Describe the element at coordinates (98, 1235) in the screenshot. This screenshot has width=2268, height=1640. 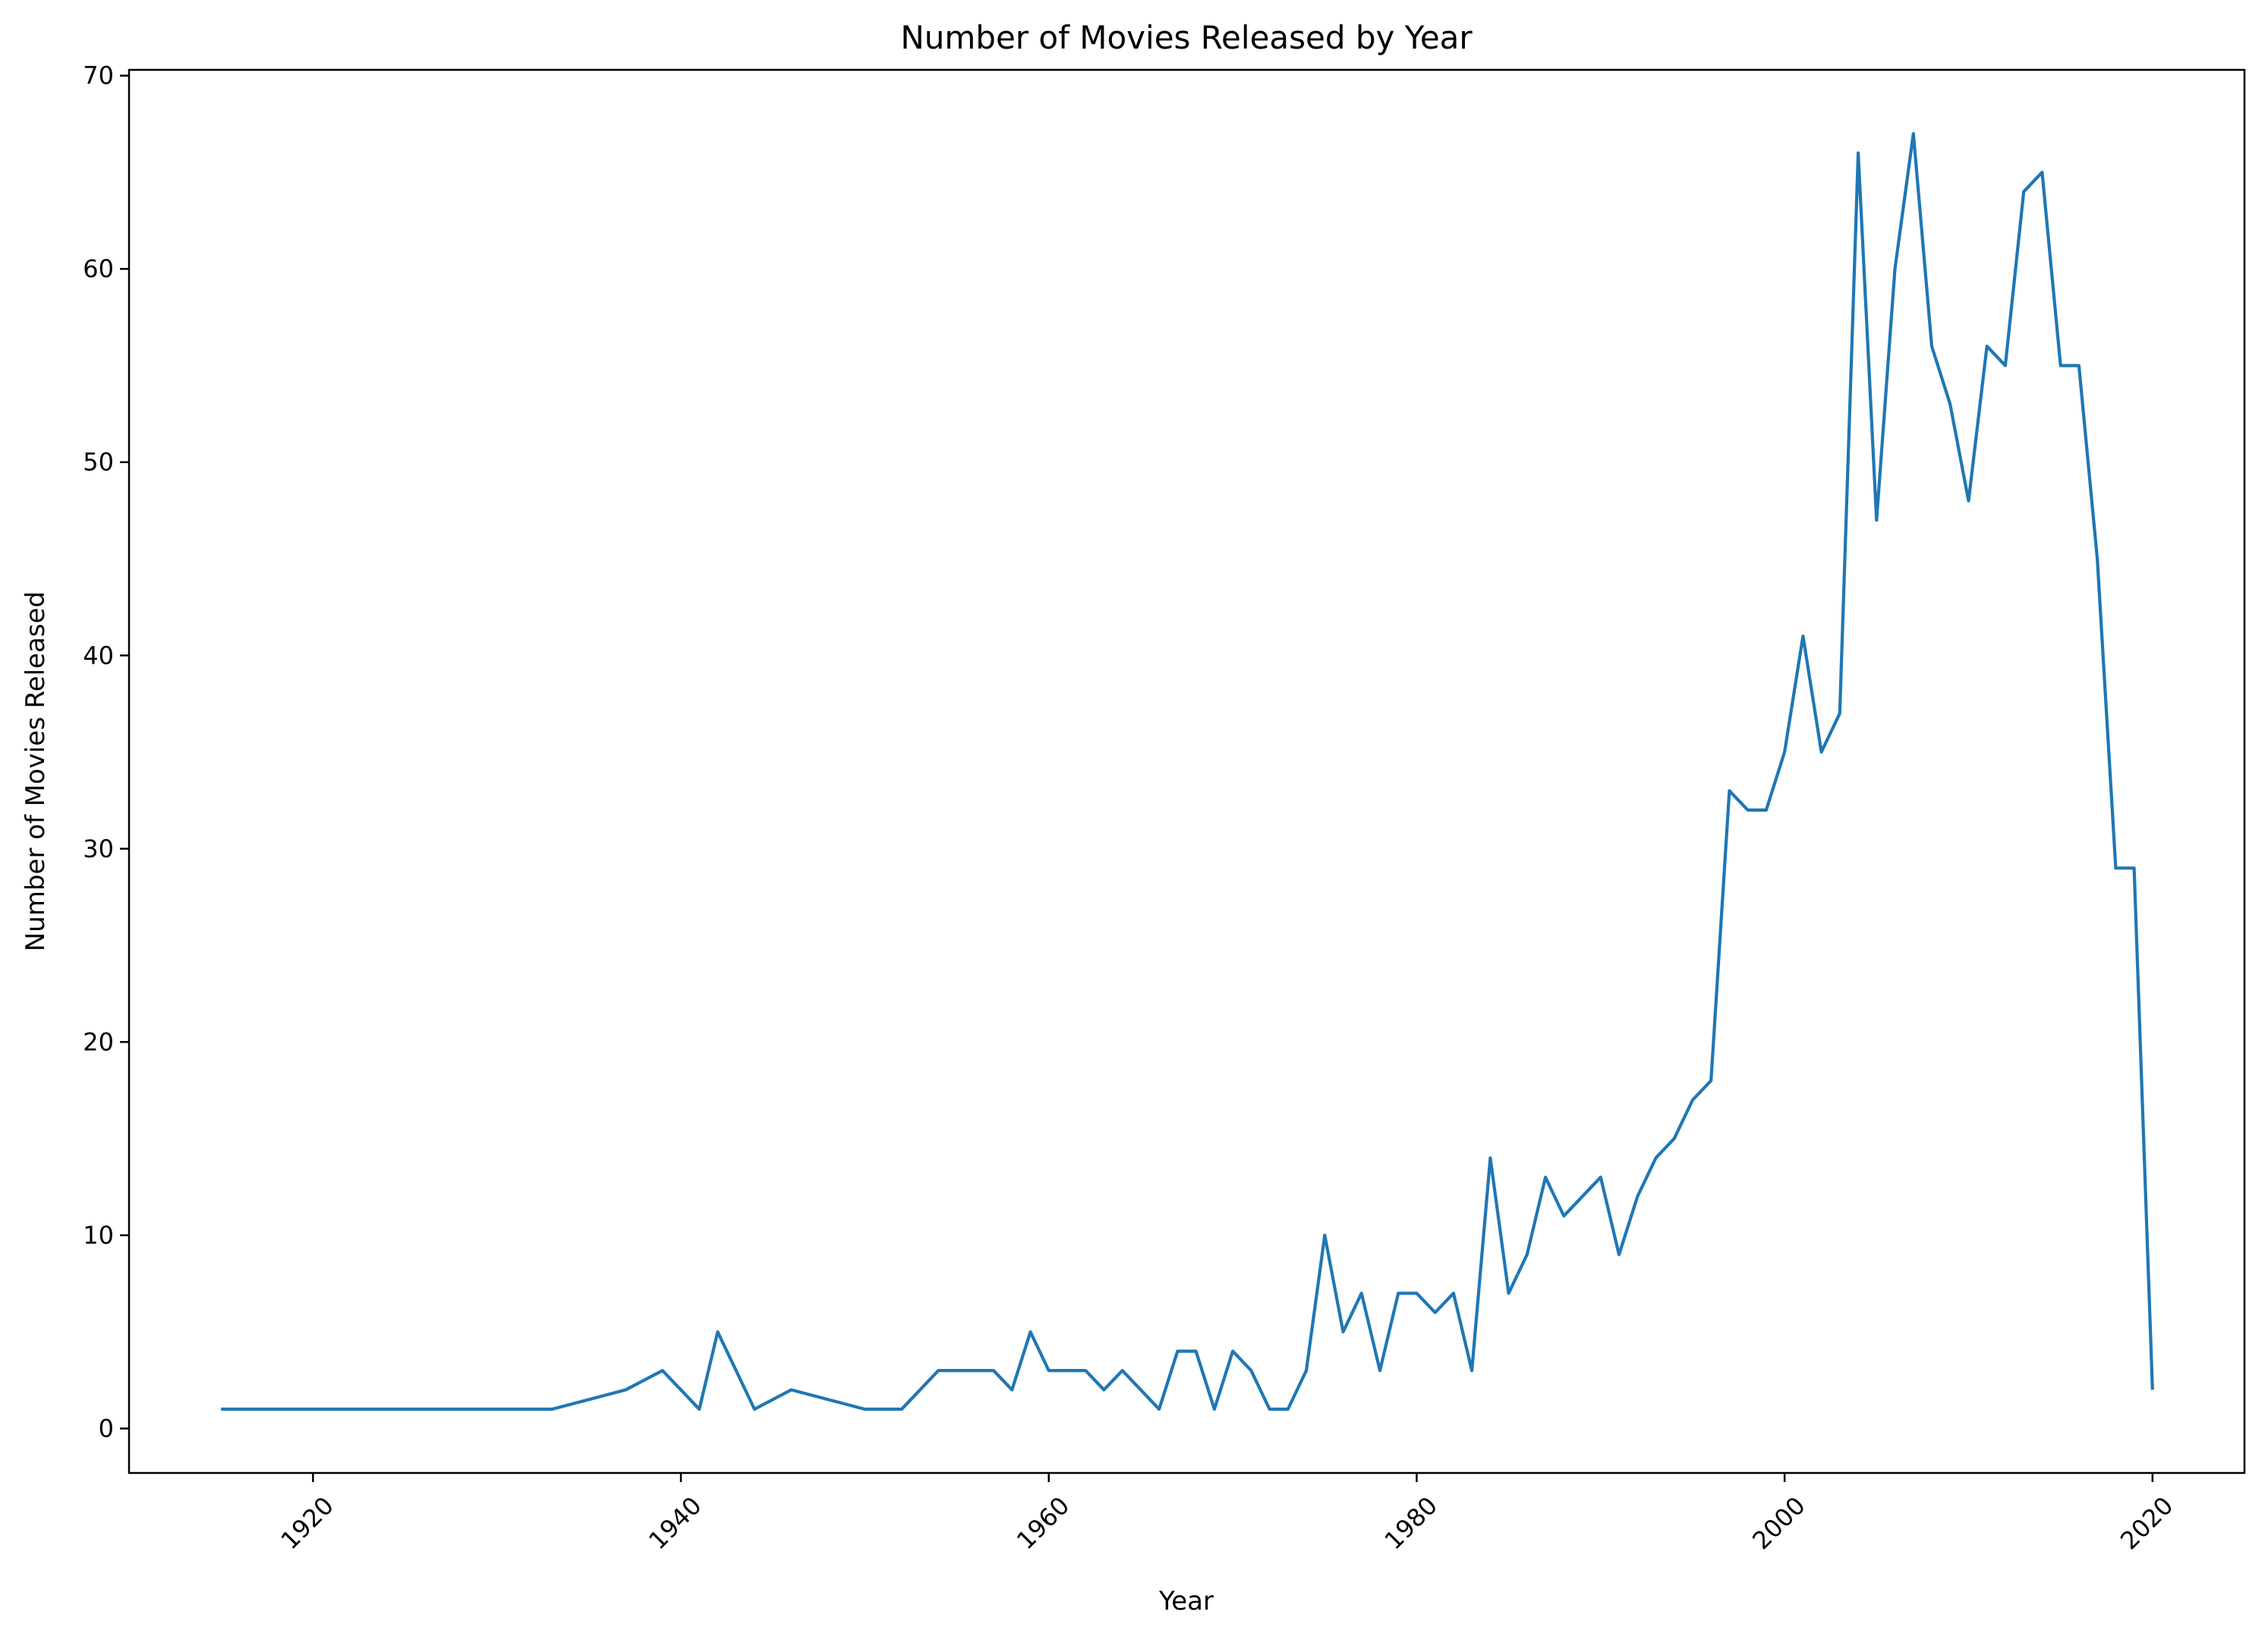
I see `y-tick-label: 10` at that location.